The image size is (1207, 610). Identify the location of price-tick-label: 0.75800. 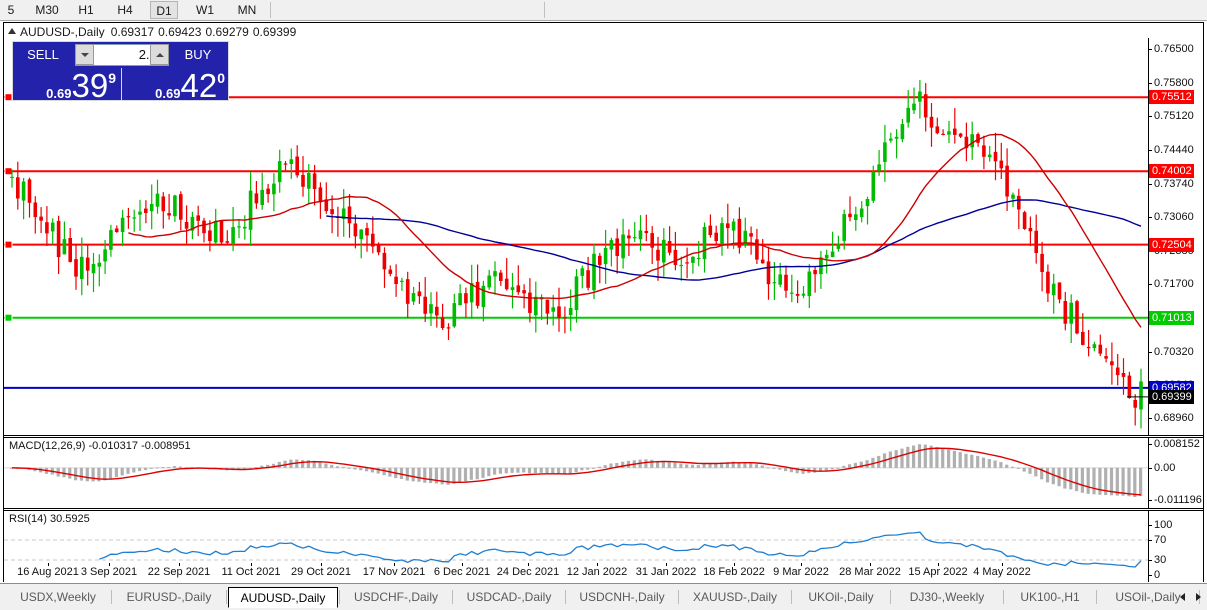
(1174, 83).